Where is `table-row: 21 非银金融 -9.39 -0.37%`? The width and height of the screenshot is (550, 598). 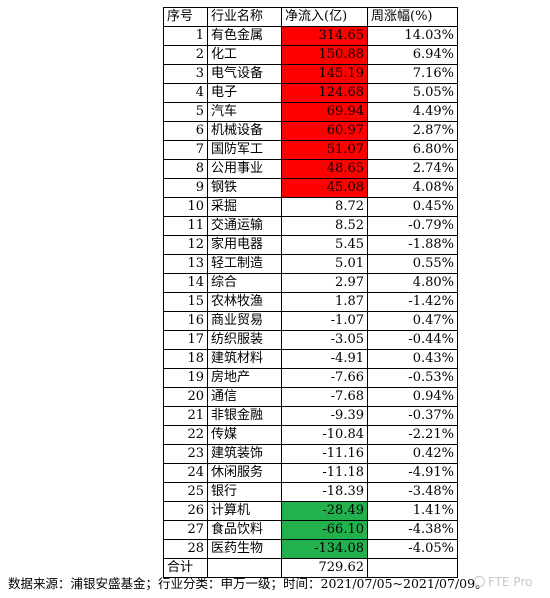 table-row: 21 非银金融 -9.39 -0.37% is located at coordinates (310, 416).